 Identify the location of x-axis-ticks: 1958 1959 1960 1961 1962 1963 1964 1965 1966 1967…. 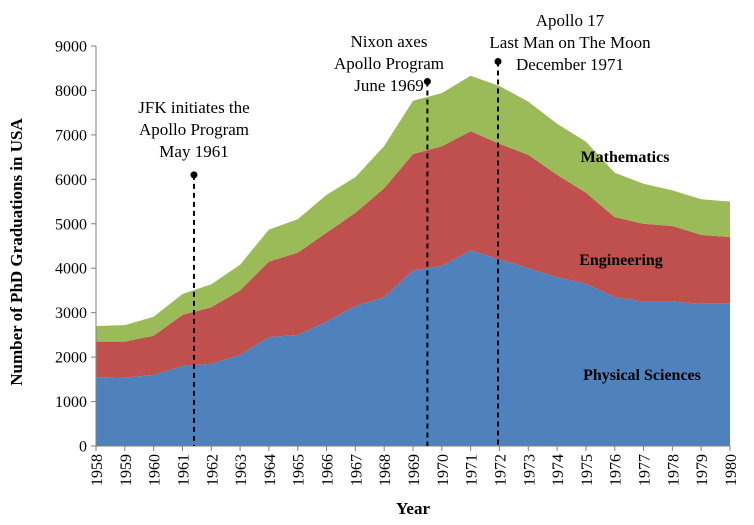
(414, 466).